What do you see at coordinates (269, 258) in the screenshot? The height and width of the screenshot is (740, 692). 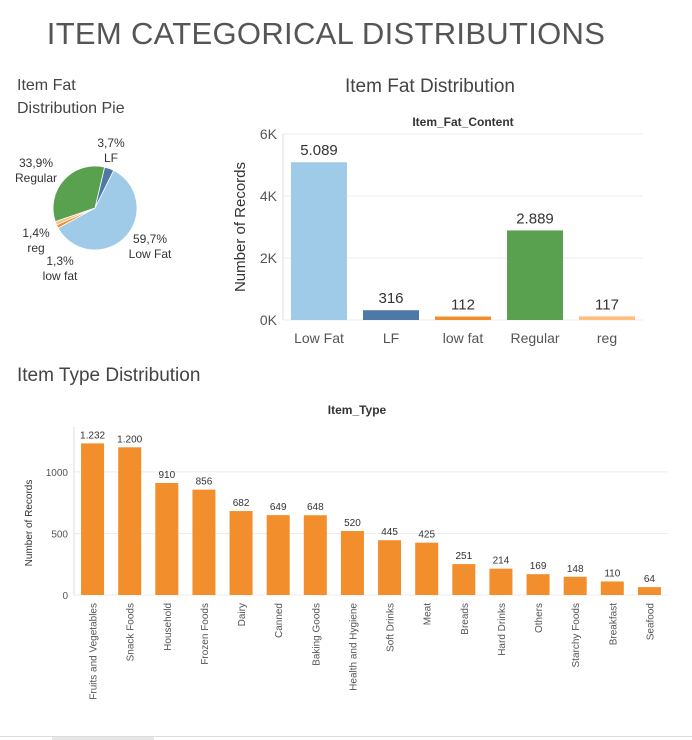 I see `y-tick-label: 2K` at bounding box center [269, 258].